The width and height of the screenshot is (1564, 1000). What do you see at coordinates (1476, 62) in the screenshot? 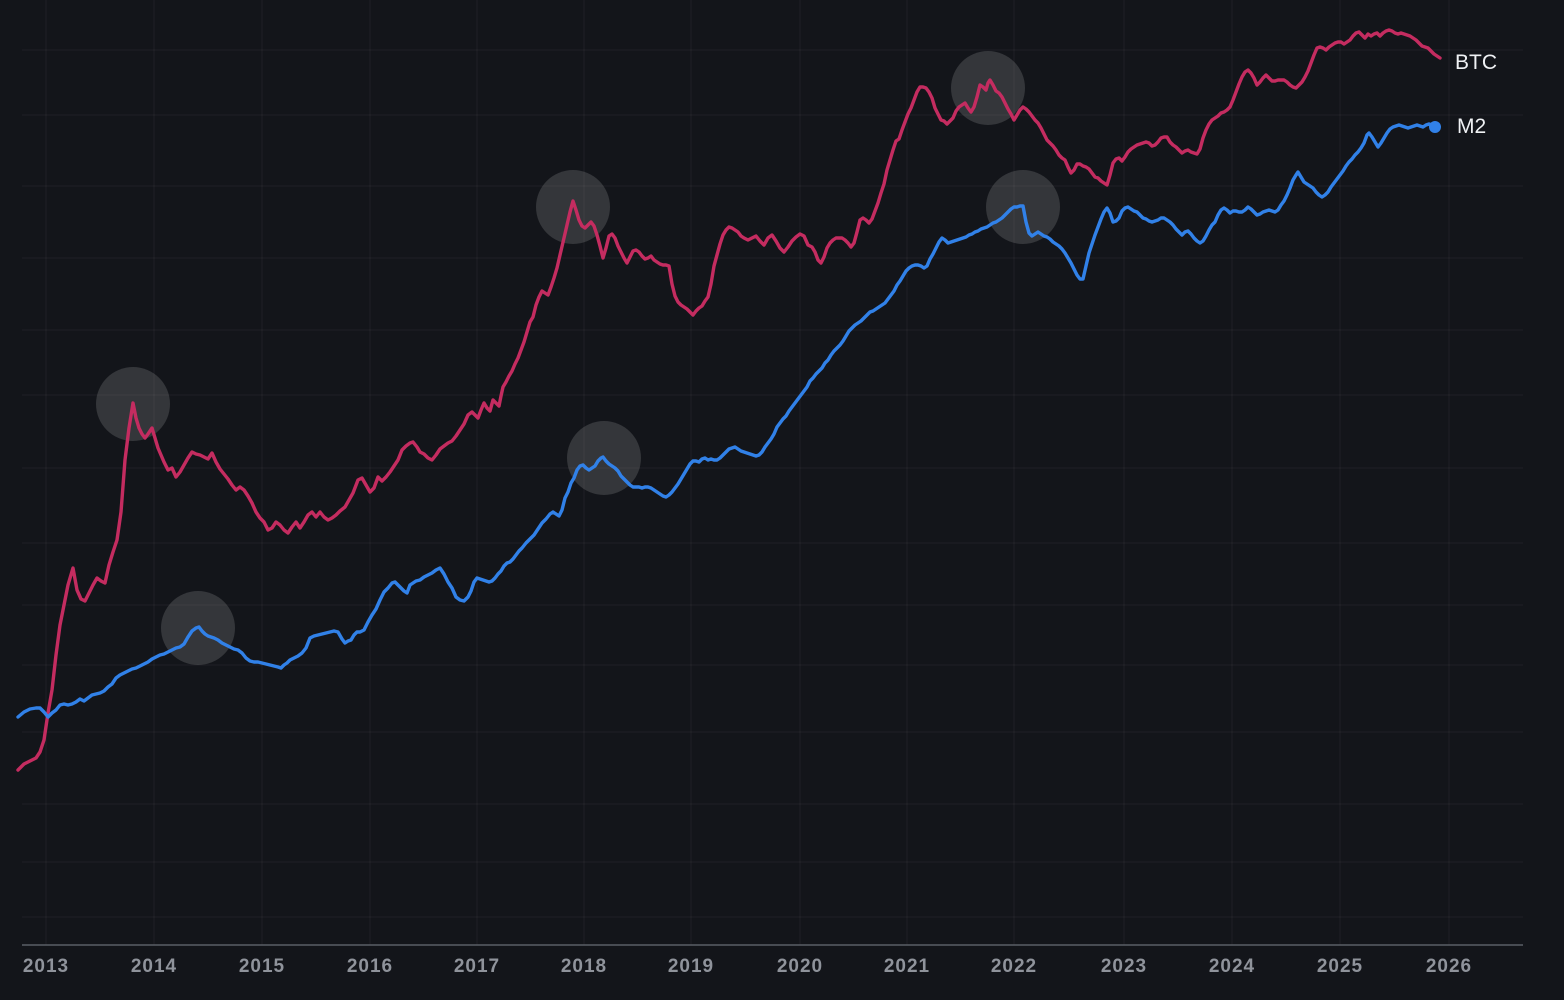
I see `btc-series-label: BTC` at bounding box center [1476, 62].